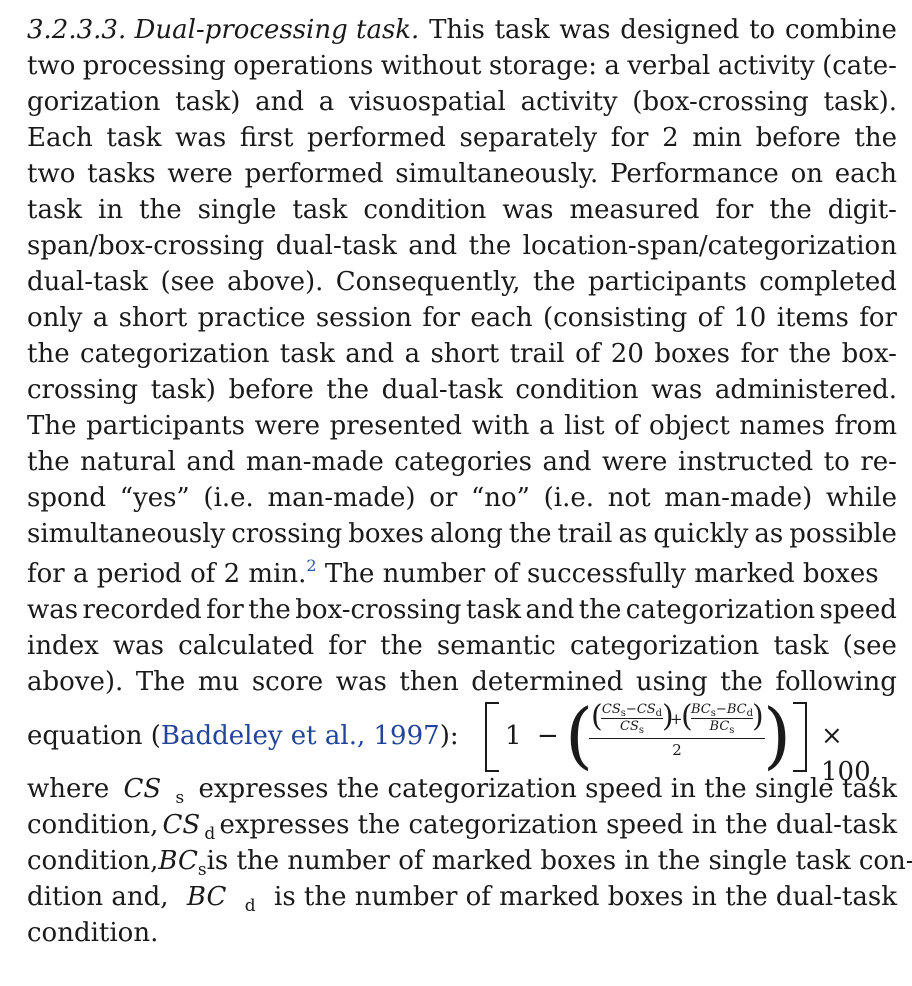 This screenshot has width=912, height=986. What do you see at coordinates (457, 30) in the screenshot?
I see `word: This` at bounding box center [457, 30].